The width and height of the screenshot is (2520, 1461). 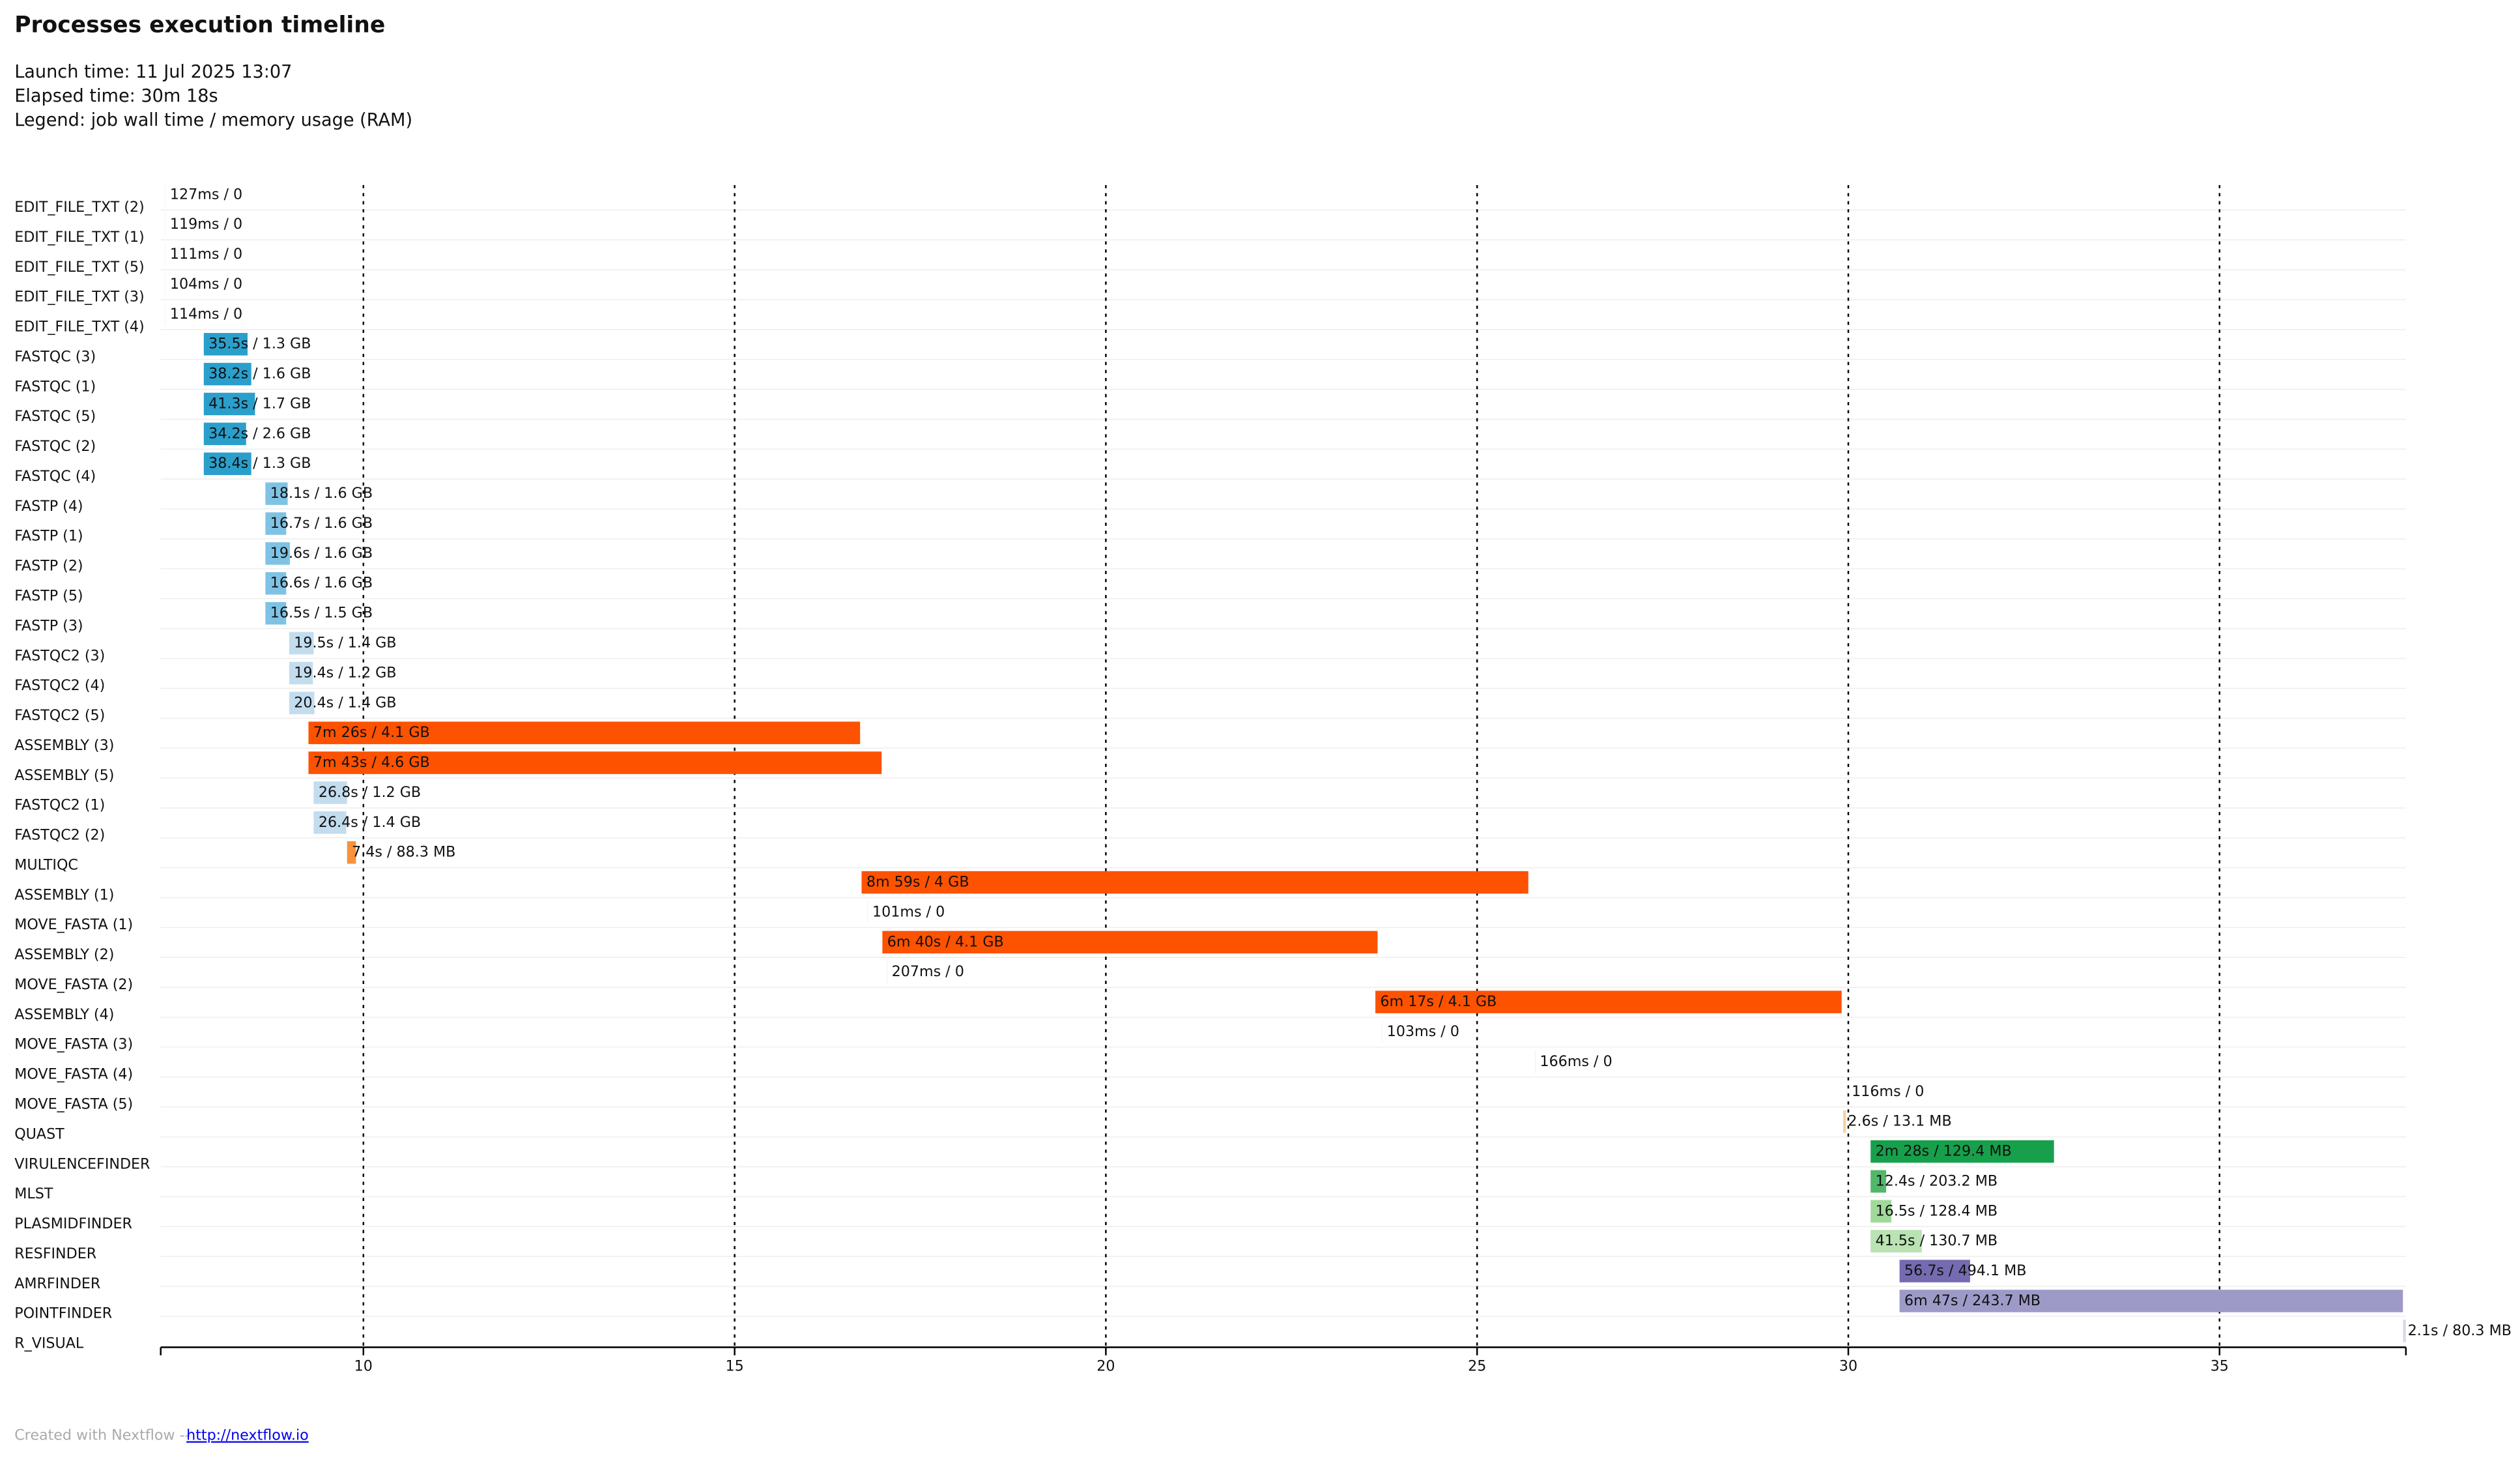 What do you see at coordinates (49, 625) in the screenshot?
I see `task-name: FASTP (3)` at bounding box center [49, 625].